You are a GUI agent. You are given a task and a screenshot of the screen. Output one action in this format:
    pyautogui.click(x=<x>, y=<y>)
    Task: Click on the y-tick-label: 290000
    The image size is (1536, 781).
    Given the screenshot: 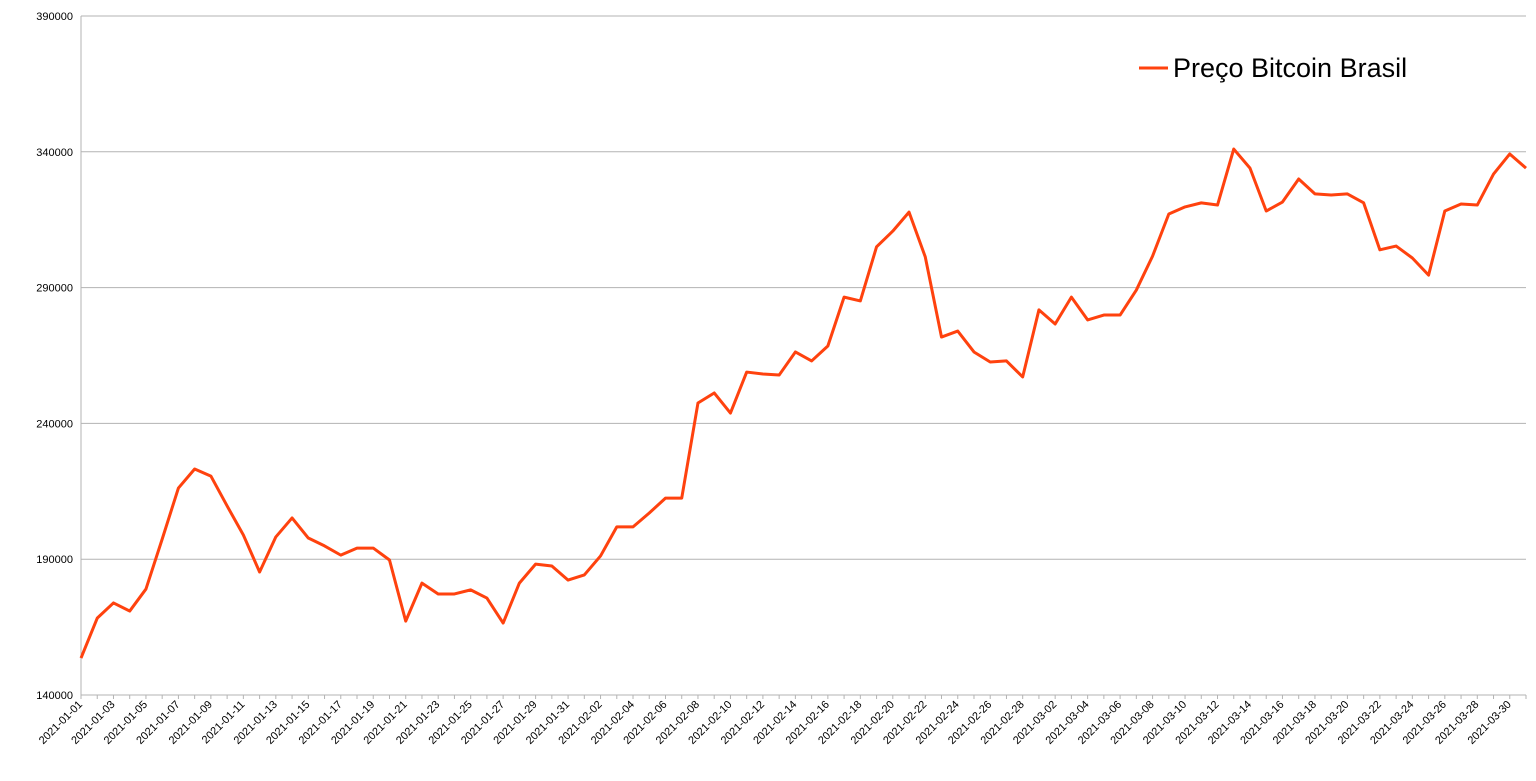 What is the action you would take?
    pyautogui.click(x=54, y=289)
    